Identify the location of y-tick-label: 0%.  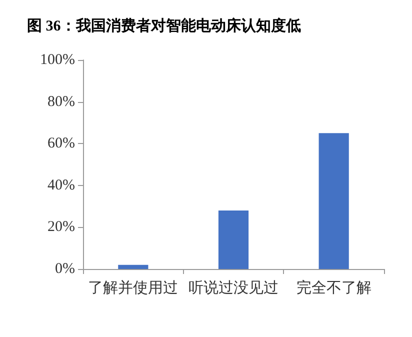
(65, 269).